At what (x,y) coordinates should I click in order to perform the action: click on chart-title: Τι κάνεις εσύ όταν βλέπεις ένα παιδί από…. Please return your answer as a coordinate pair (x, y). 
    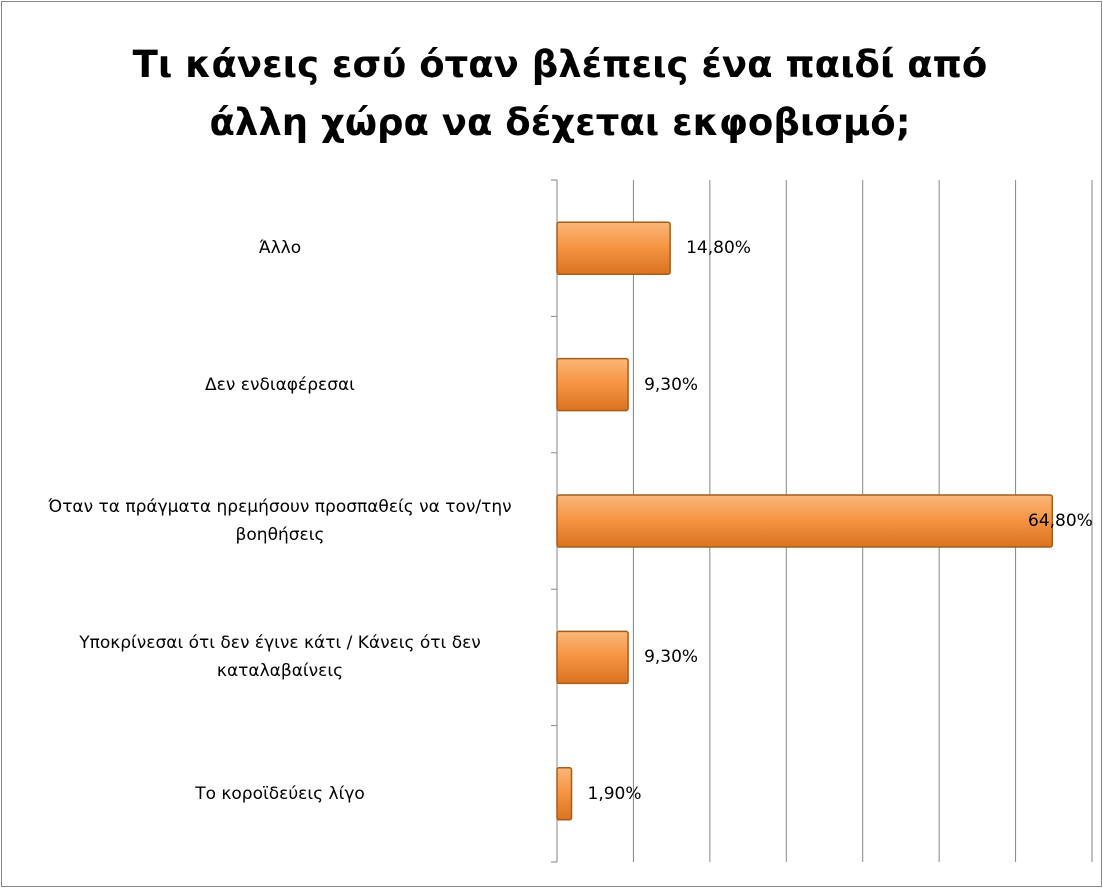
    Looking at the image, I should click on (560, 93).